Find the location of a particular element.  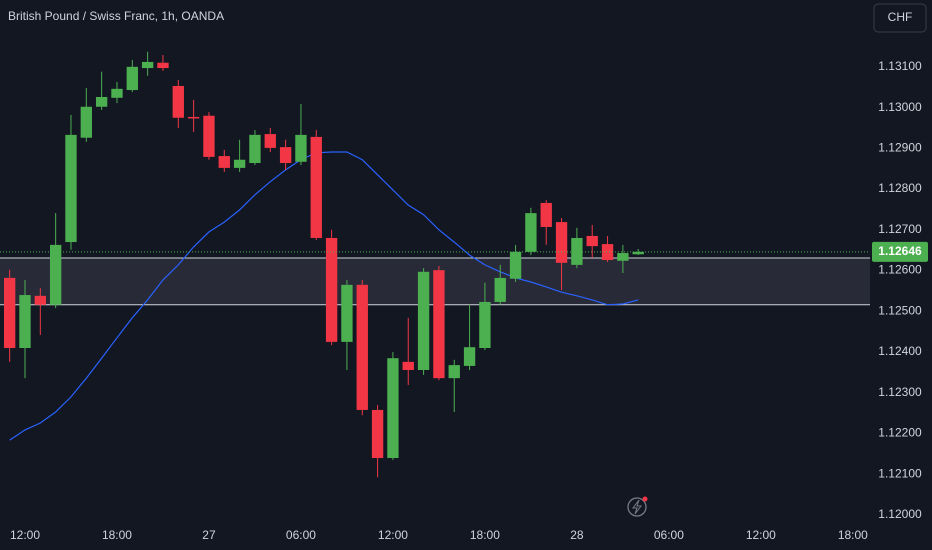

y-tick-label: 1.12200 is located at coordinates (900, 433).